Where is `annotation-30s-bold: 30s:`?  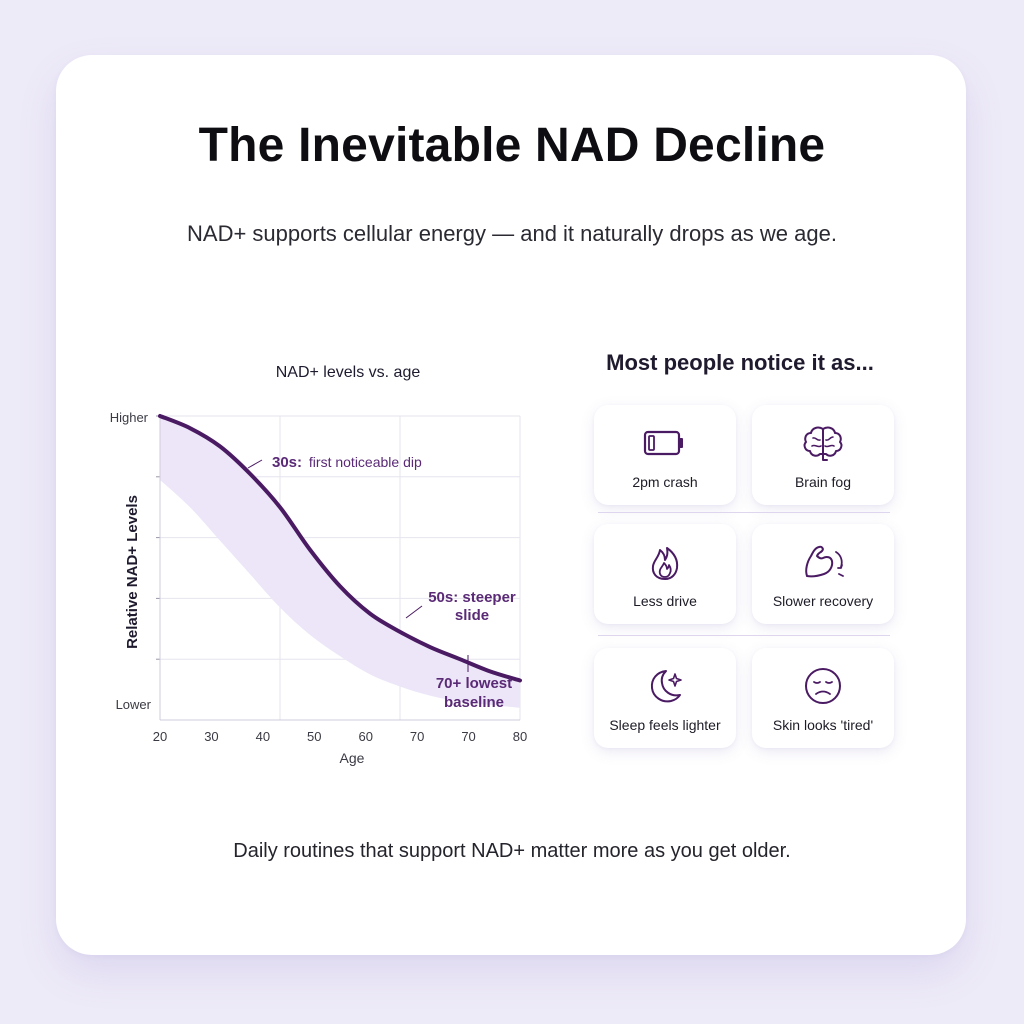
annotation-30s-bold: 30s: is located at coordinates (287, 462).